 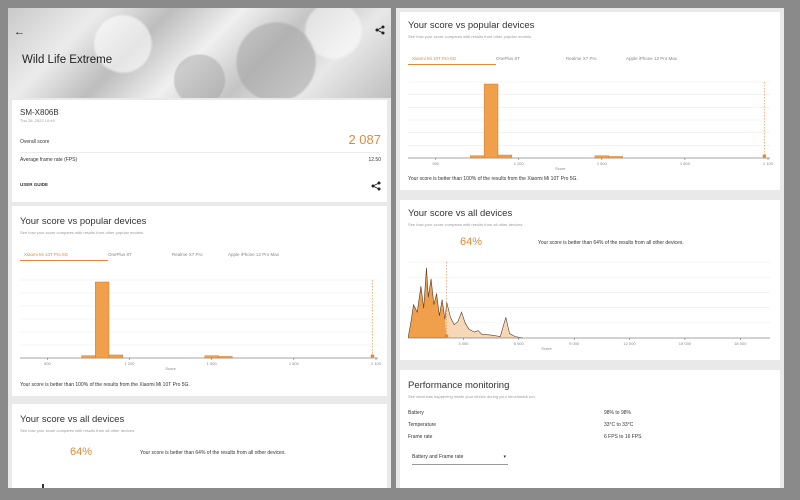 What do you see at coordinates (49, 160) in the screenshot?
I see `fps-label: Average frame rate (FPS)` at bounding box center [49, 160].